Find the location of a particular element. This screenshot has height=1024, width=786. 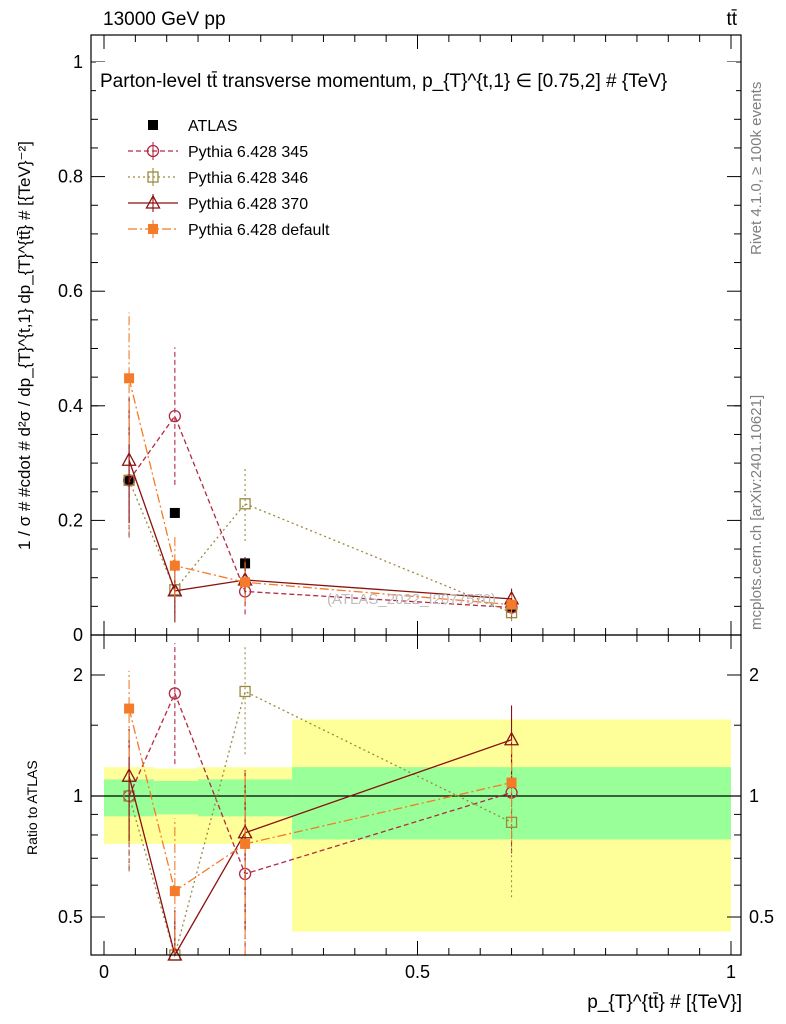

legend-item: Pythia 6.428 default is located at coordinates (229, 229).